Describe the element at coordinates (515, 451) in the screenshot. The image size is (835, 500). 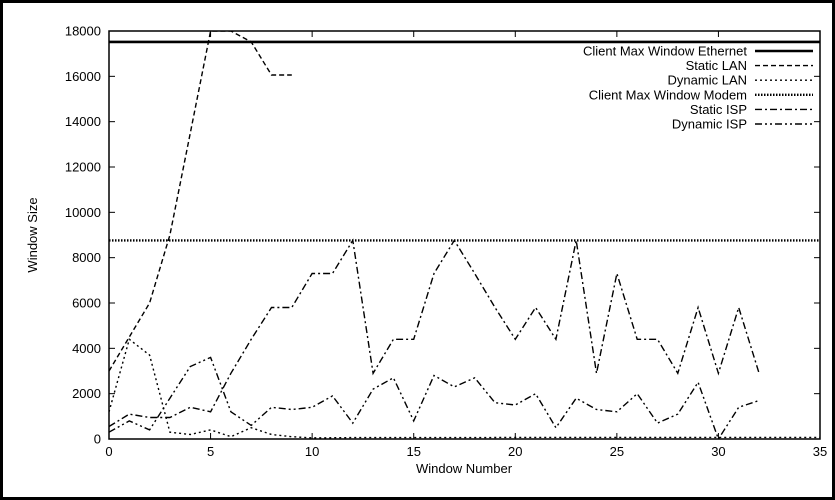
I see `x-tick-label: 20` at that location.